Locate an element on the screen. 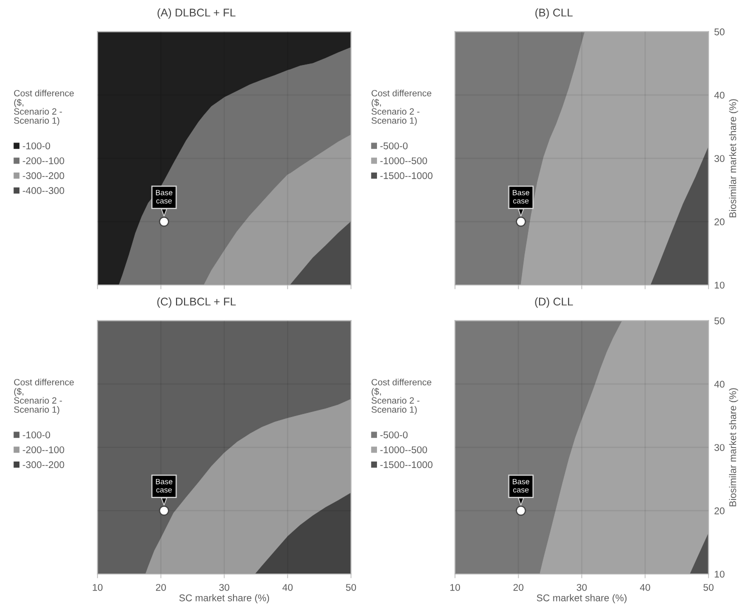  chart-title: (A) DLBCL + FL is located at coordinates (197, 13).